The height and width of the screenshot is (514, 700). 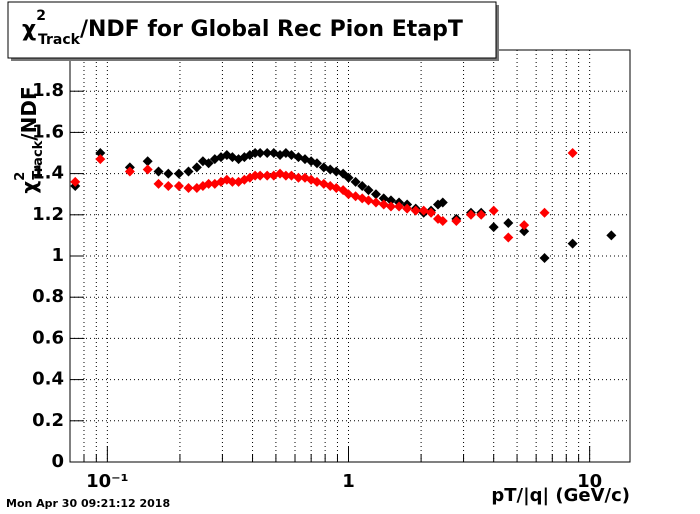 I want to click on y-tick-label: 1.4, so click(x=48, y=173).